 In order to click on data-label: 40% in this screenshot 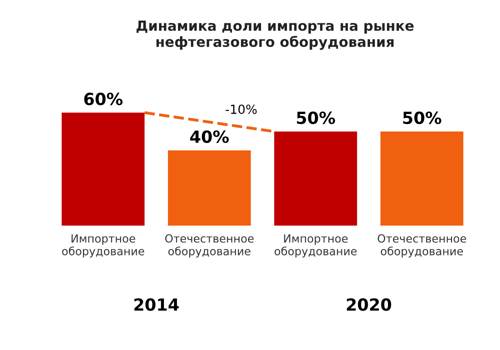, I will do `click(209, 136)`.